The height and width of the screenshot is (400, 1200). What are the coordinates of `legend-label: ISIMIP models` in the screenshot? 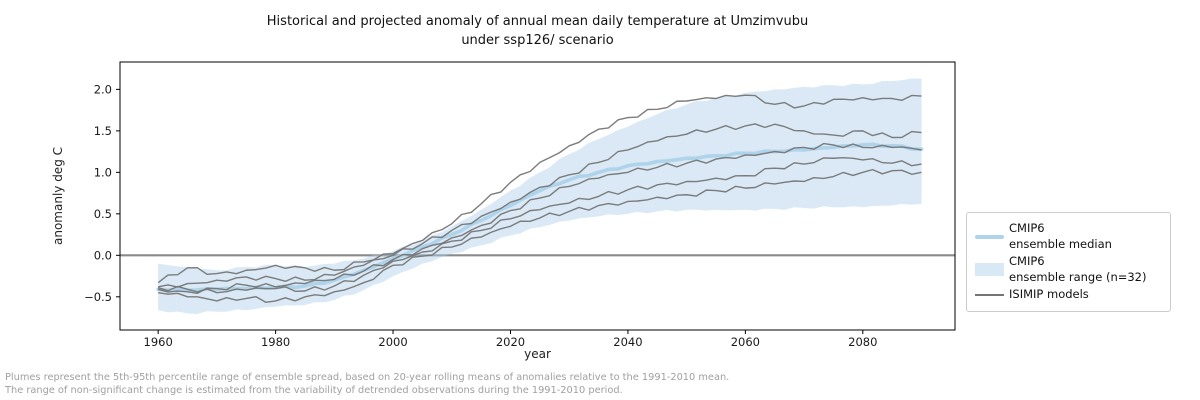 It's located at (1049, 294).